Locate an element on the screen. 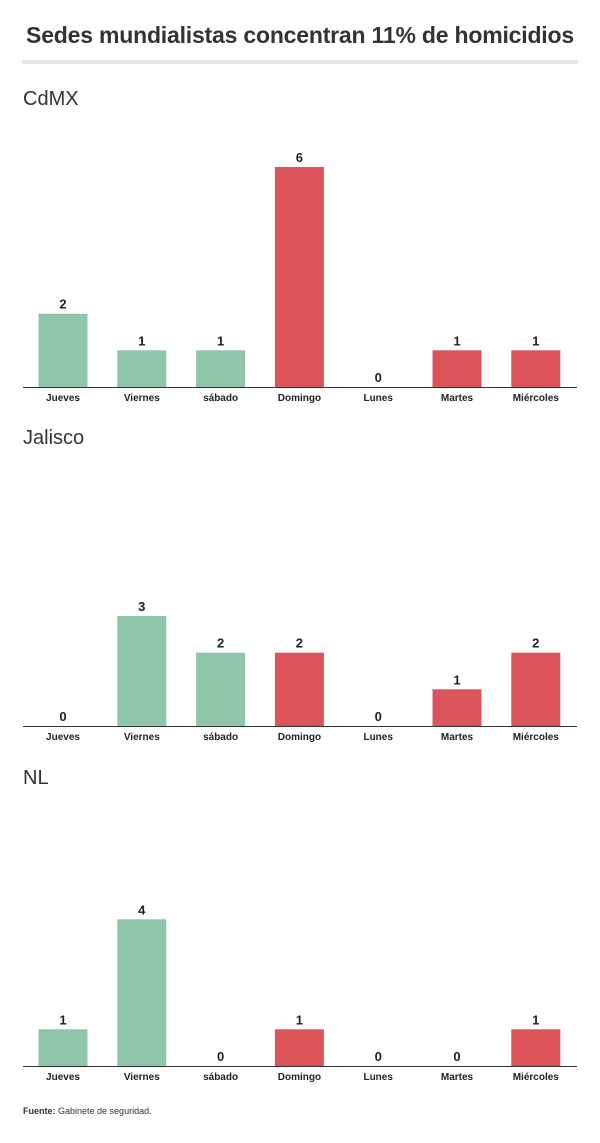  data-label: 4 is located at coordinates (142, 909).